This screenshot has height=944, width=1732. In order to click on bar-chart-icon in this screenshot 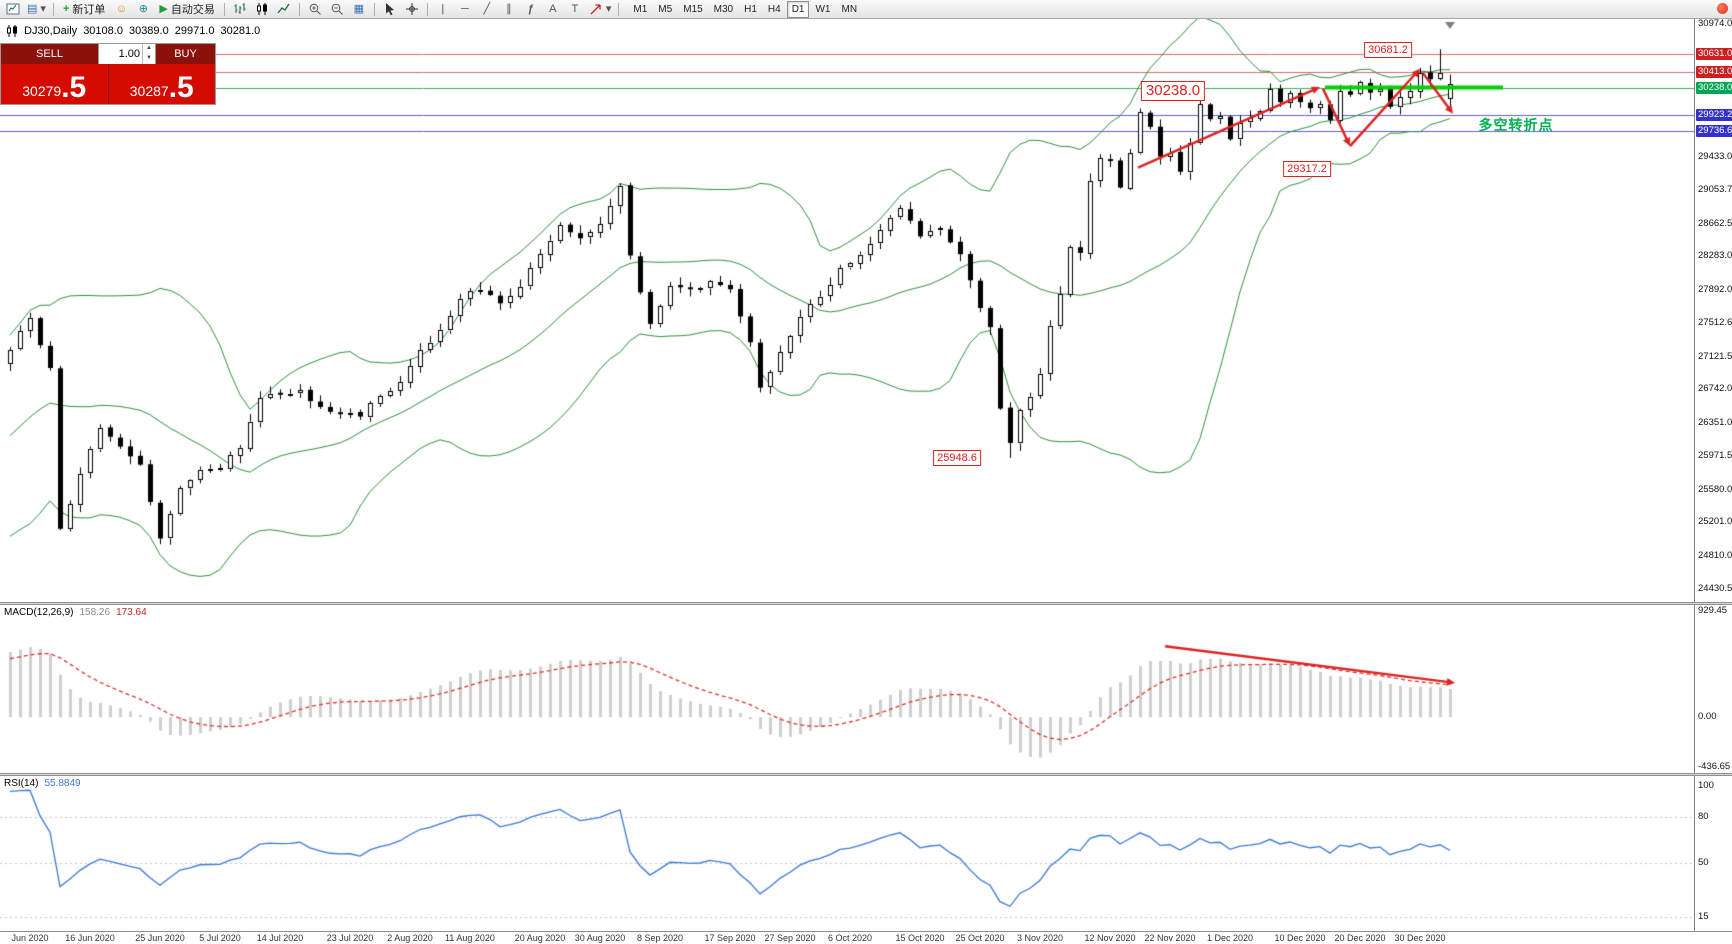, I will do `click(240, 9)`.